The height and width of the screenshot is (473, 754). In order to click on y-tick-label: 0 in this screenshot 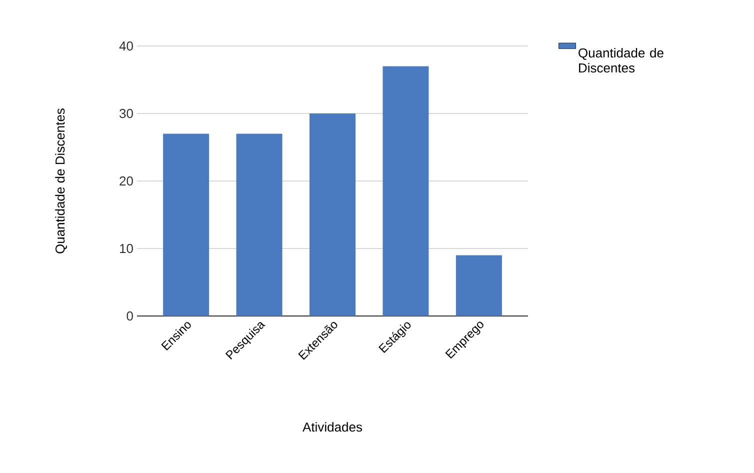, I will do `click(129, 316)`.